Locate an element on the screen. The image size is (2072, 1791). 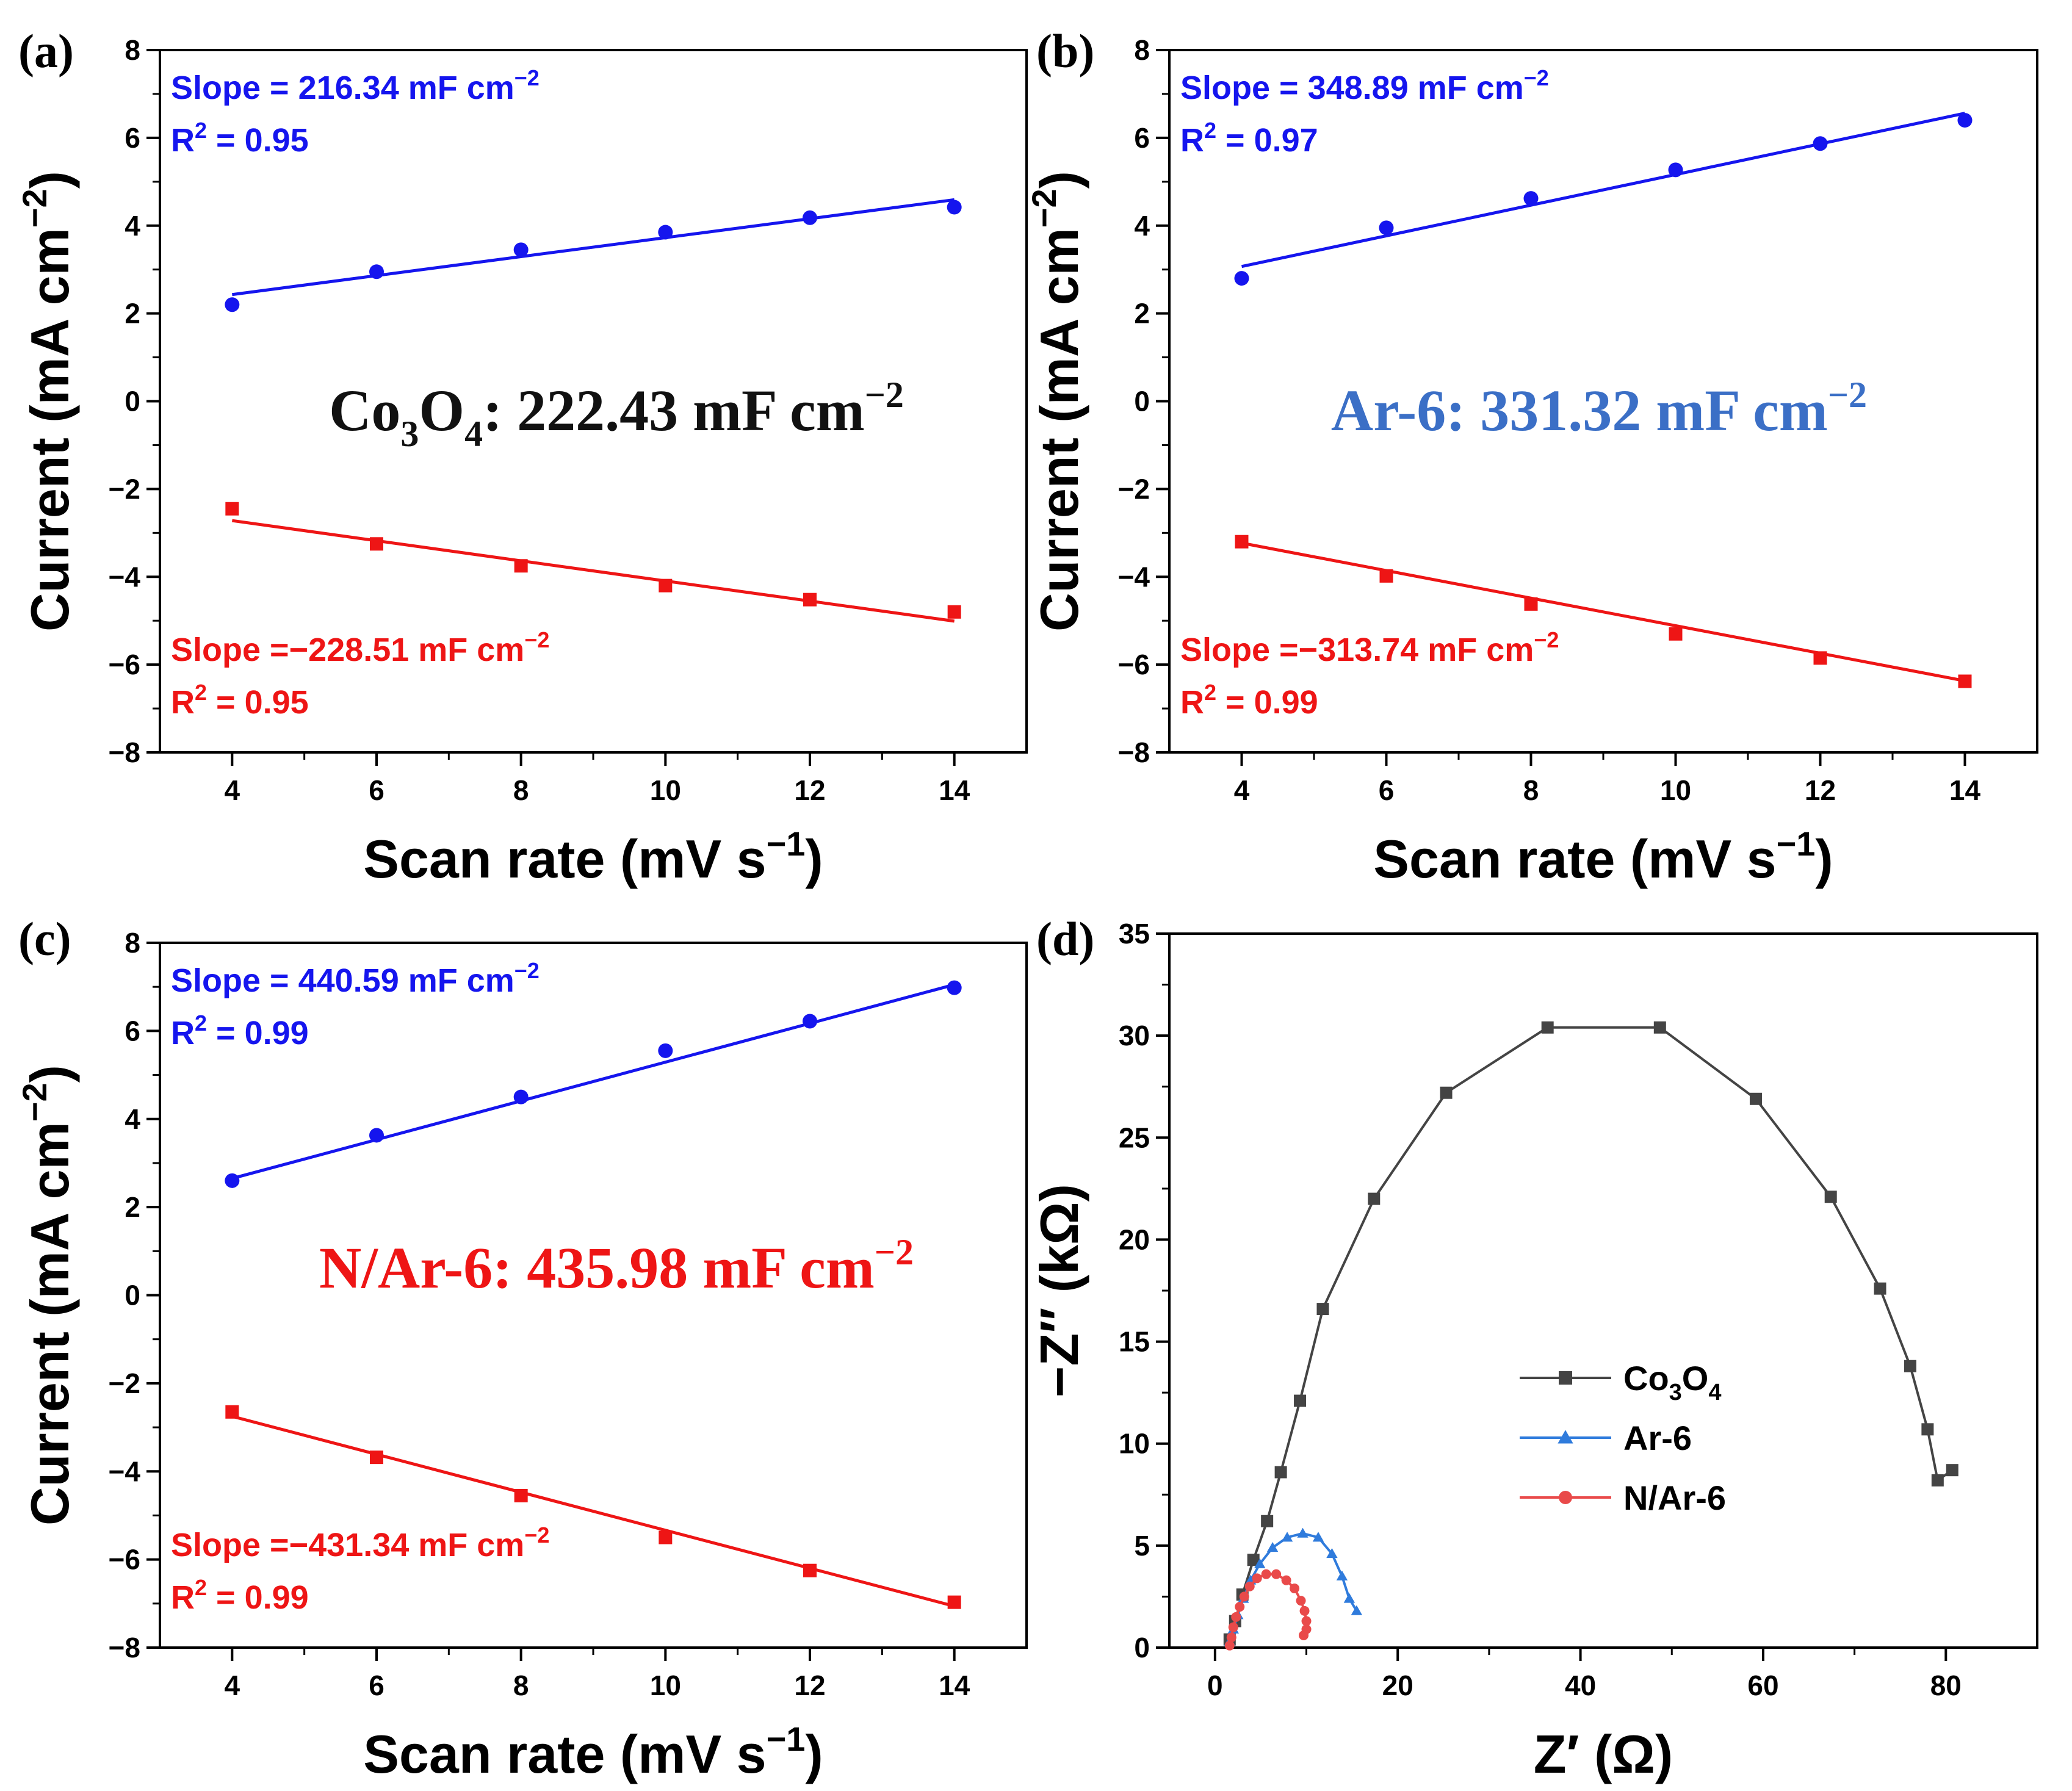
x-tick-label: 80 is located at coordinates (1946, 1685).